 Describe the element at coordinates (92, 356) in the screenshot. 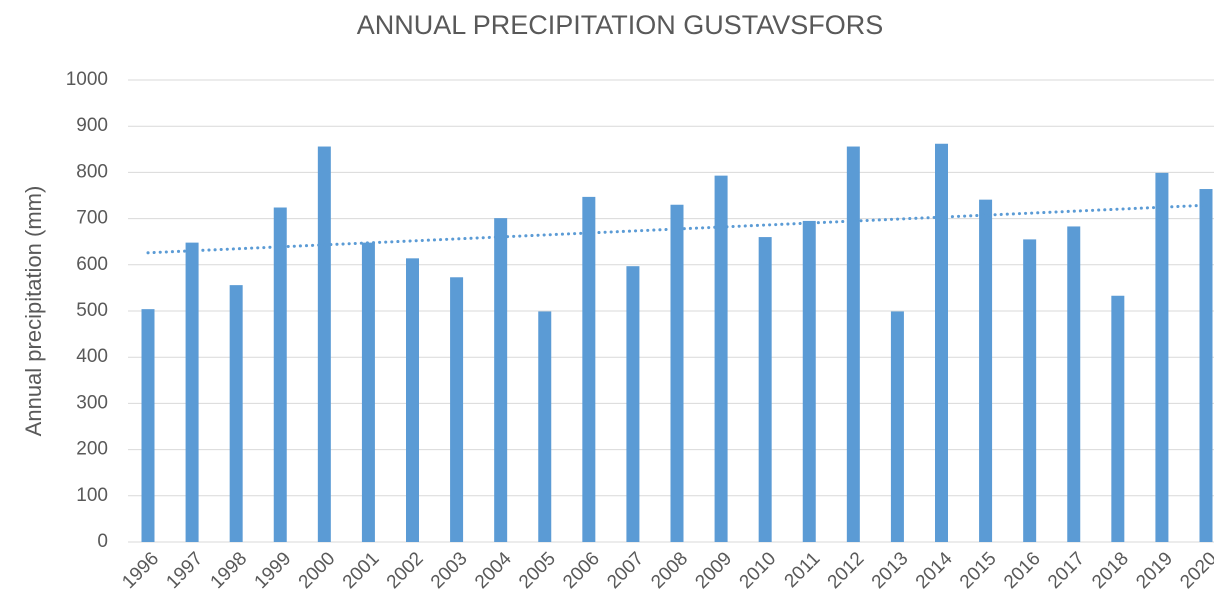

I see `y-tick-label: 400` at that location.